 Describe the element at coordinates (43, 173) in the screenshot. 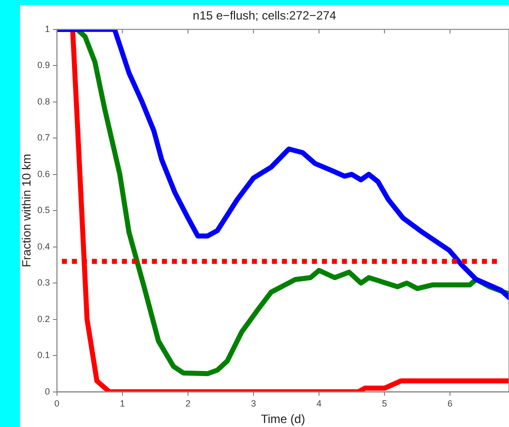

I see `y-tick-label: 0.6` at that location.